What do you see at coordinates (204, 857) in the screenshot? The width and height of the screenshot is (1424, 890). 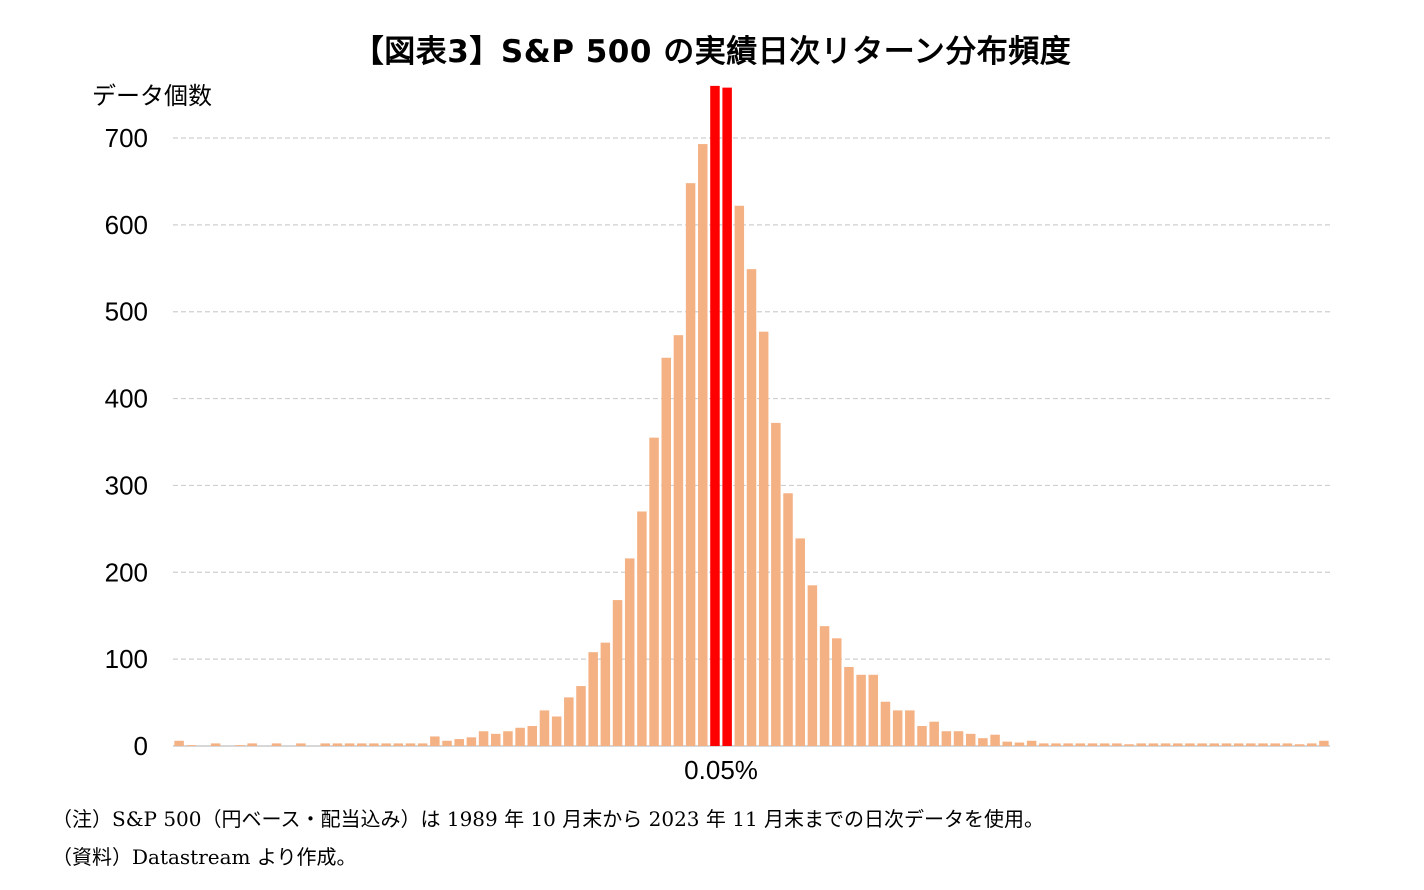 I see `source-text: （資料）Datastream より作成。` at bounding box center [204, 857].